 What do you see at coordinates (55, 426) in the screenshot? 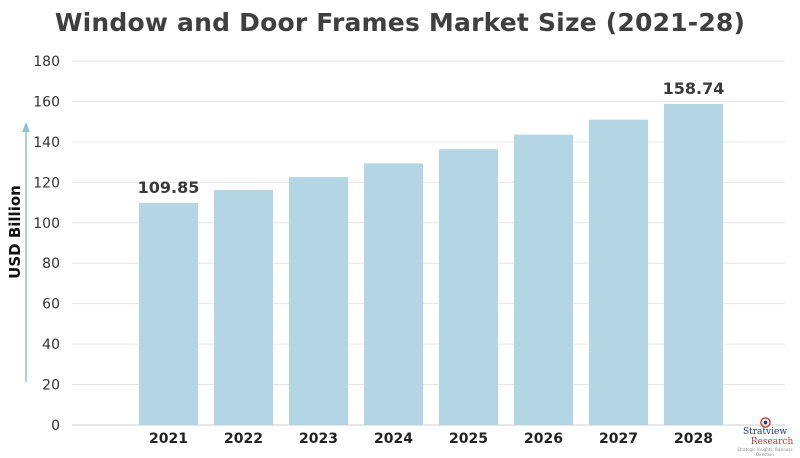
I see `y-tick-label: 0` at bounding box center [55, 426].